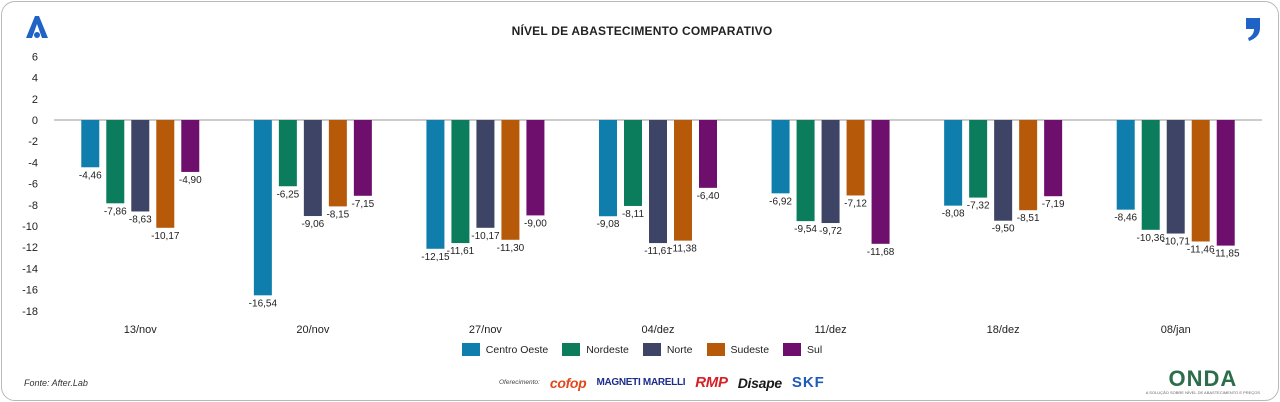  What do you see at coordinates (1253, 29) in the screenshot?
I see `quote-mark-icon` at bounding box center [1253, 29].